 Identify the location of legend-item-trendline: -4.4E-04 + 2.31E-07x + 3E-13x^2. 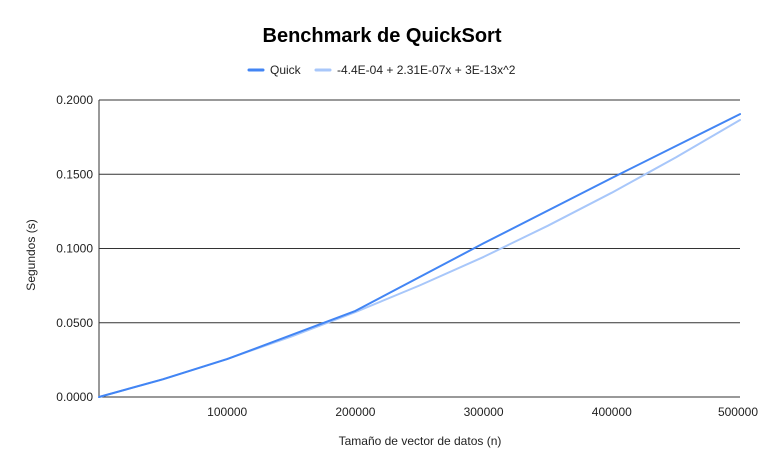
(415, 70).